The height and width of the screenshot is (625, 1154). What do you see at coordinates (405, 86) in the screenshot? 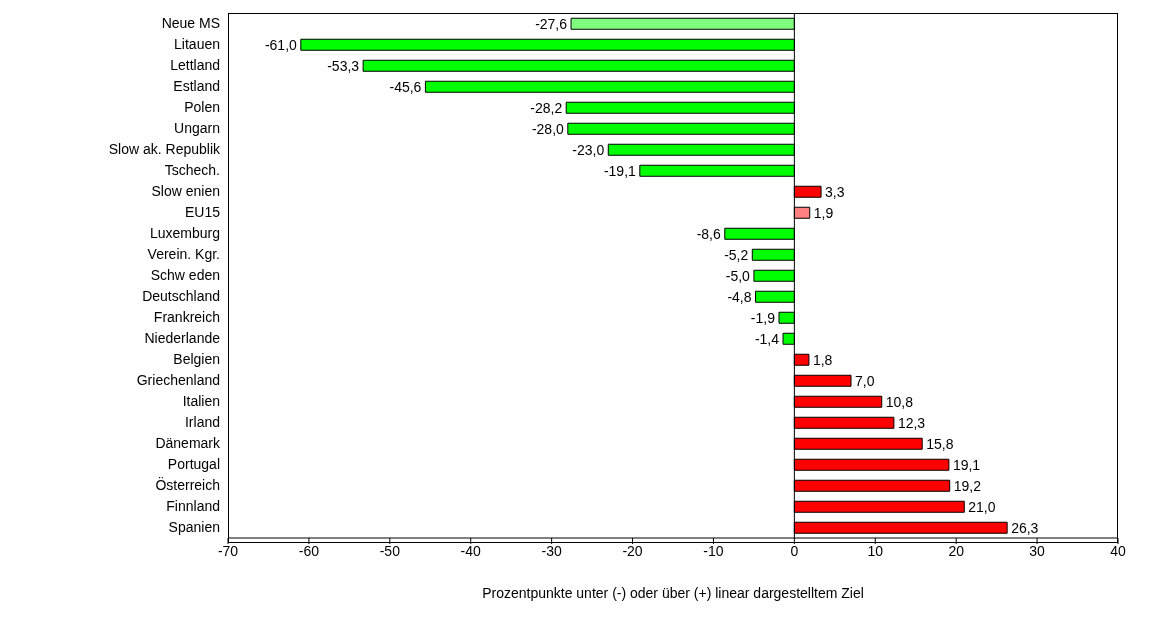
I see `data-label: -45,6` at bounding box center [405, 86].